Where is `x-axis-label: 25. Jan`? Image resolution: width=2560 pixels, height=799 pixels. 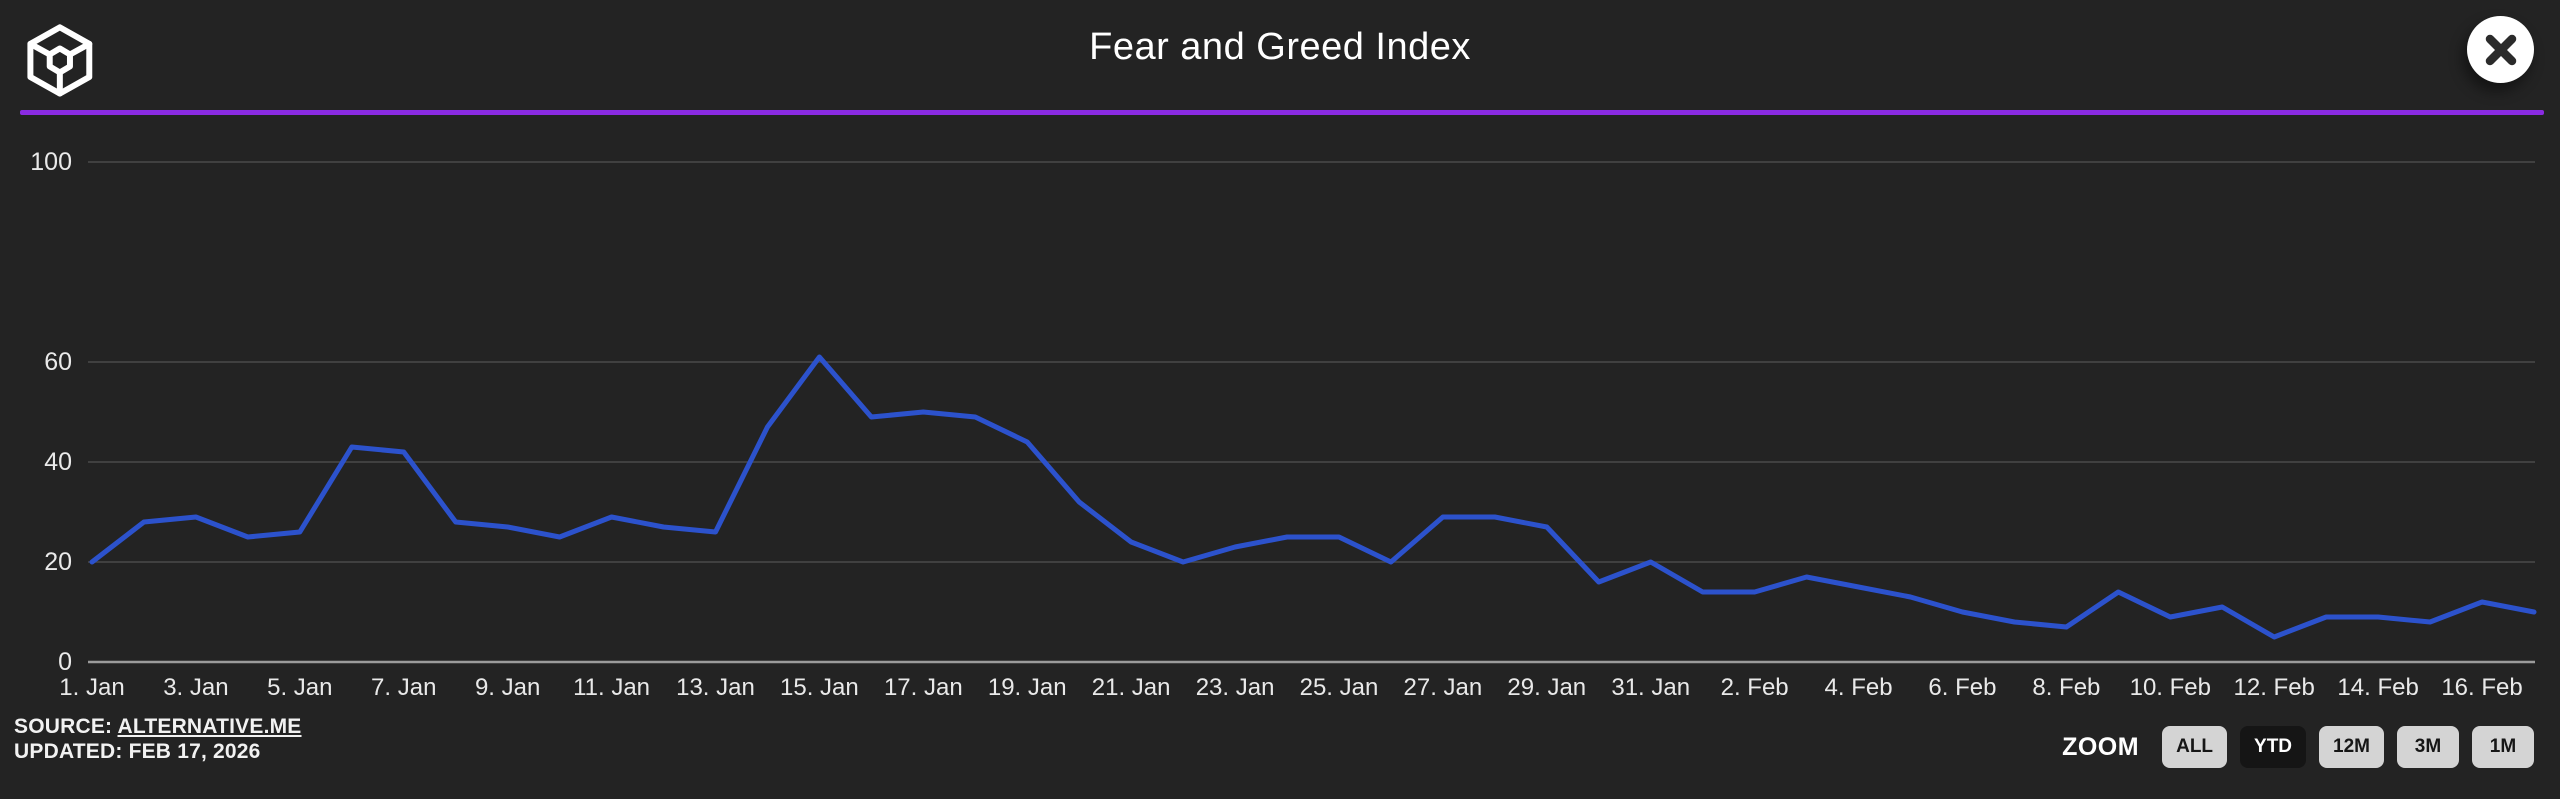 x-axis-label: 25. Jan is located at coordinates (1339, 687).